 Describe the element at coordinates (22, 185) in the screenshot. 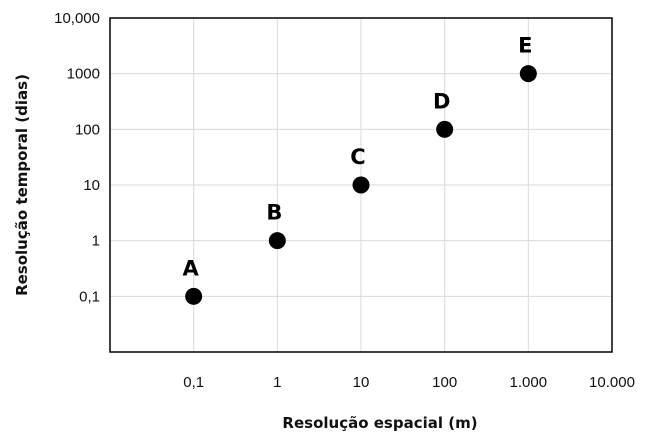

I see `y-axis-label: Resolução temporal (dias)` at that location.